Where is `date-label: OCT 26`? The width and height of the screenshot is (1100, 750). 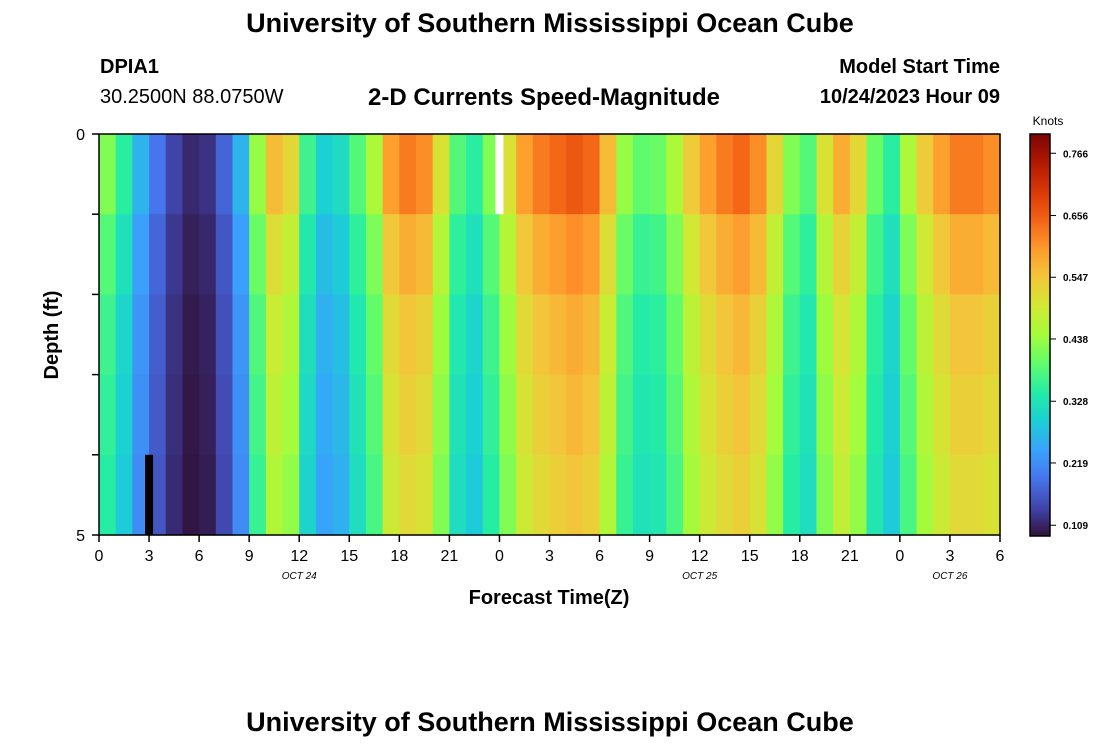 date-label: OCT 26 is located at coordinates (949, 576).